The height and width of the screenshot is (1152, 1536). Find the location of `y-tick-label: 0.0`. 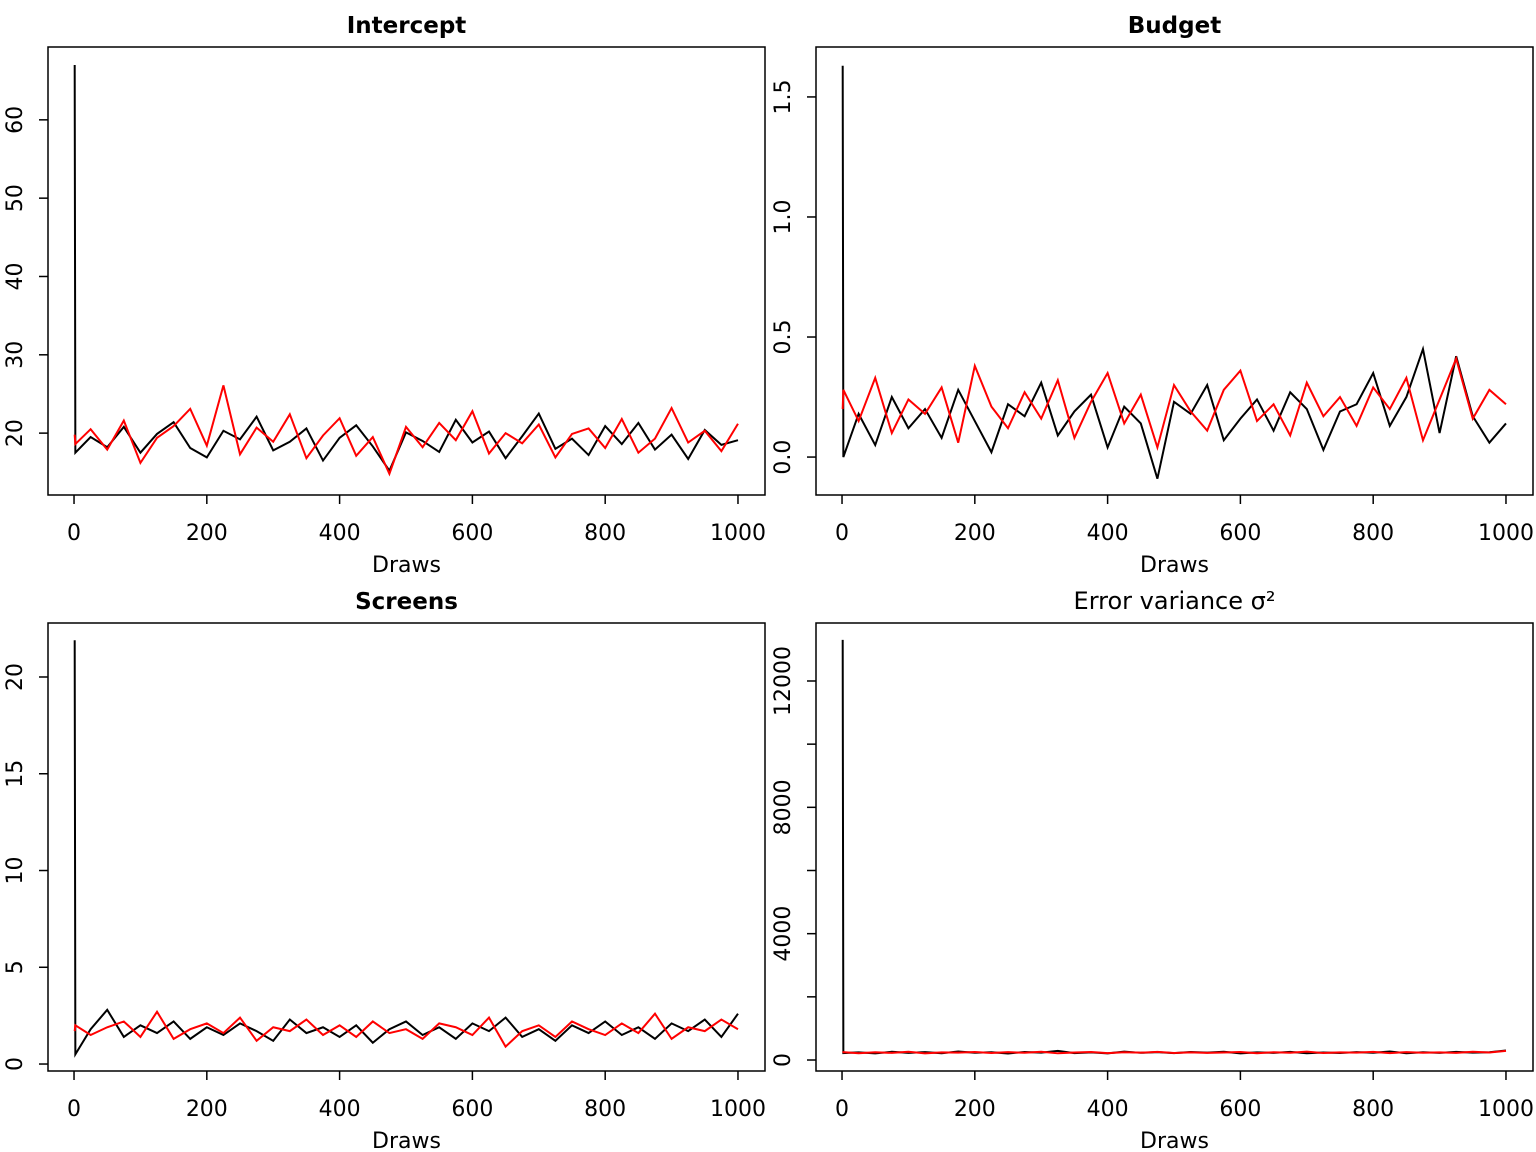

y-tick-label: 0.0 is located at coordinates (783, 457).